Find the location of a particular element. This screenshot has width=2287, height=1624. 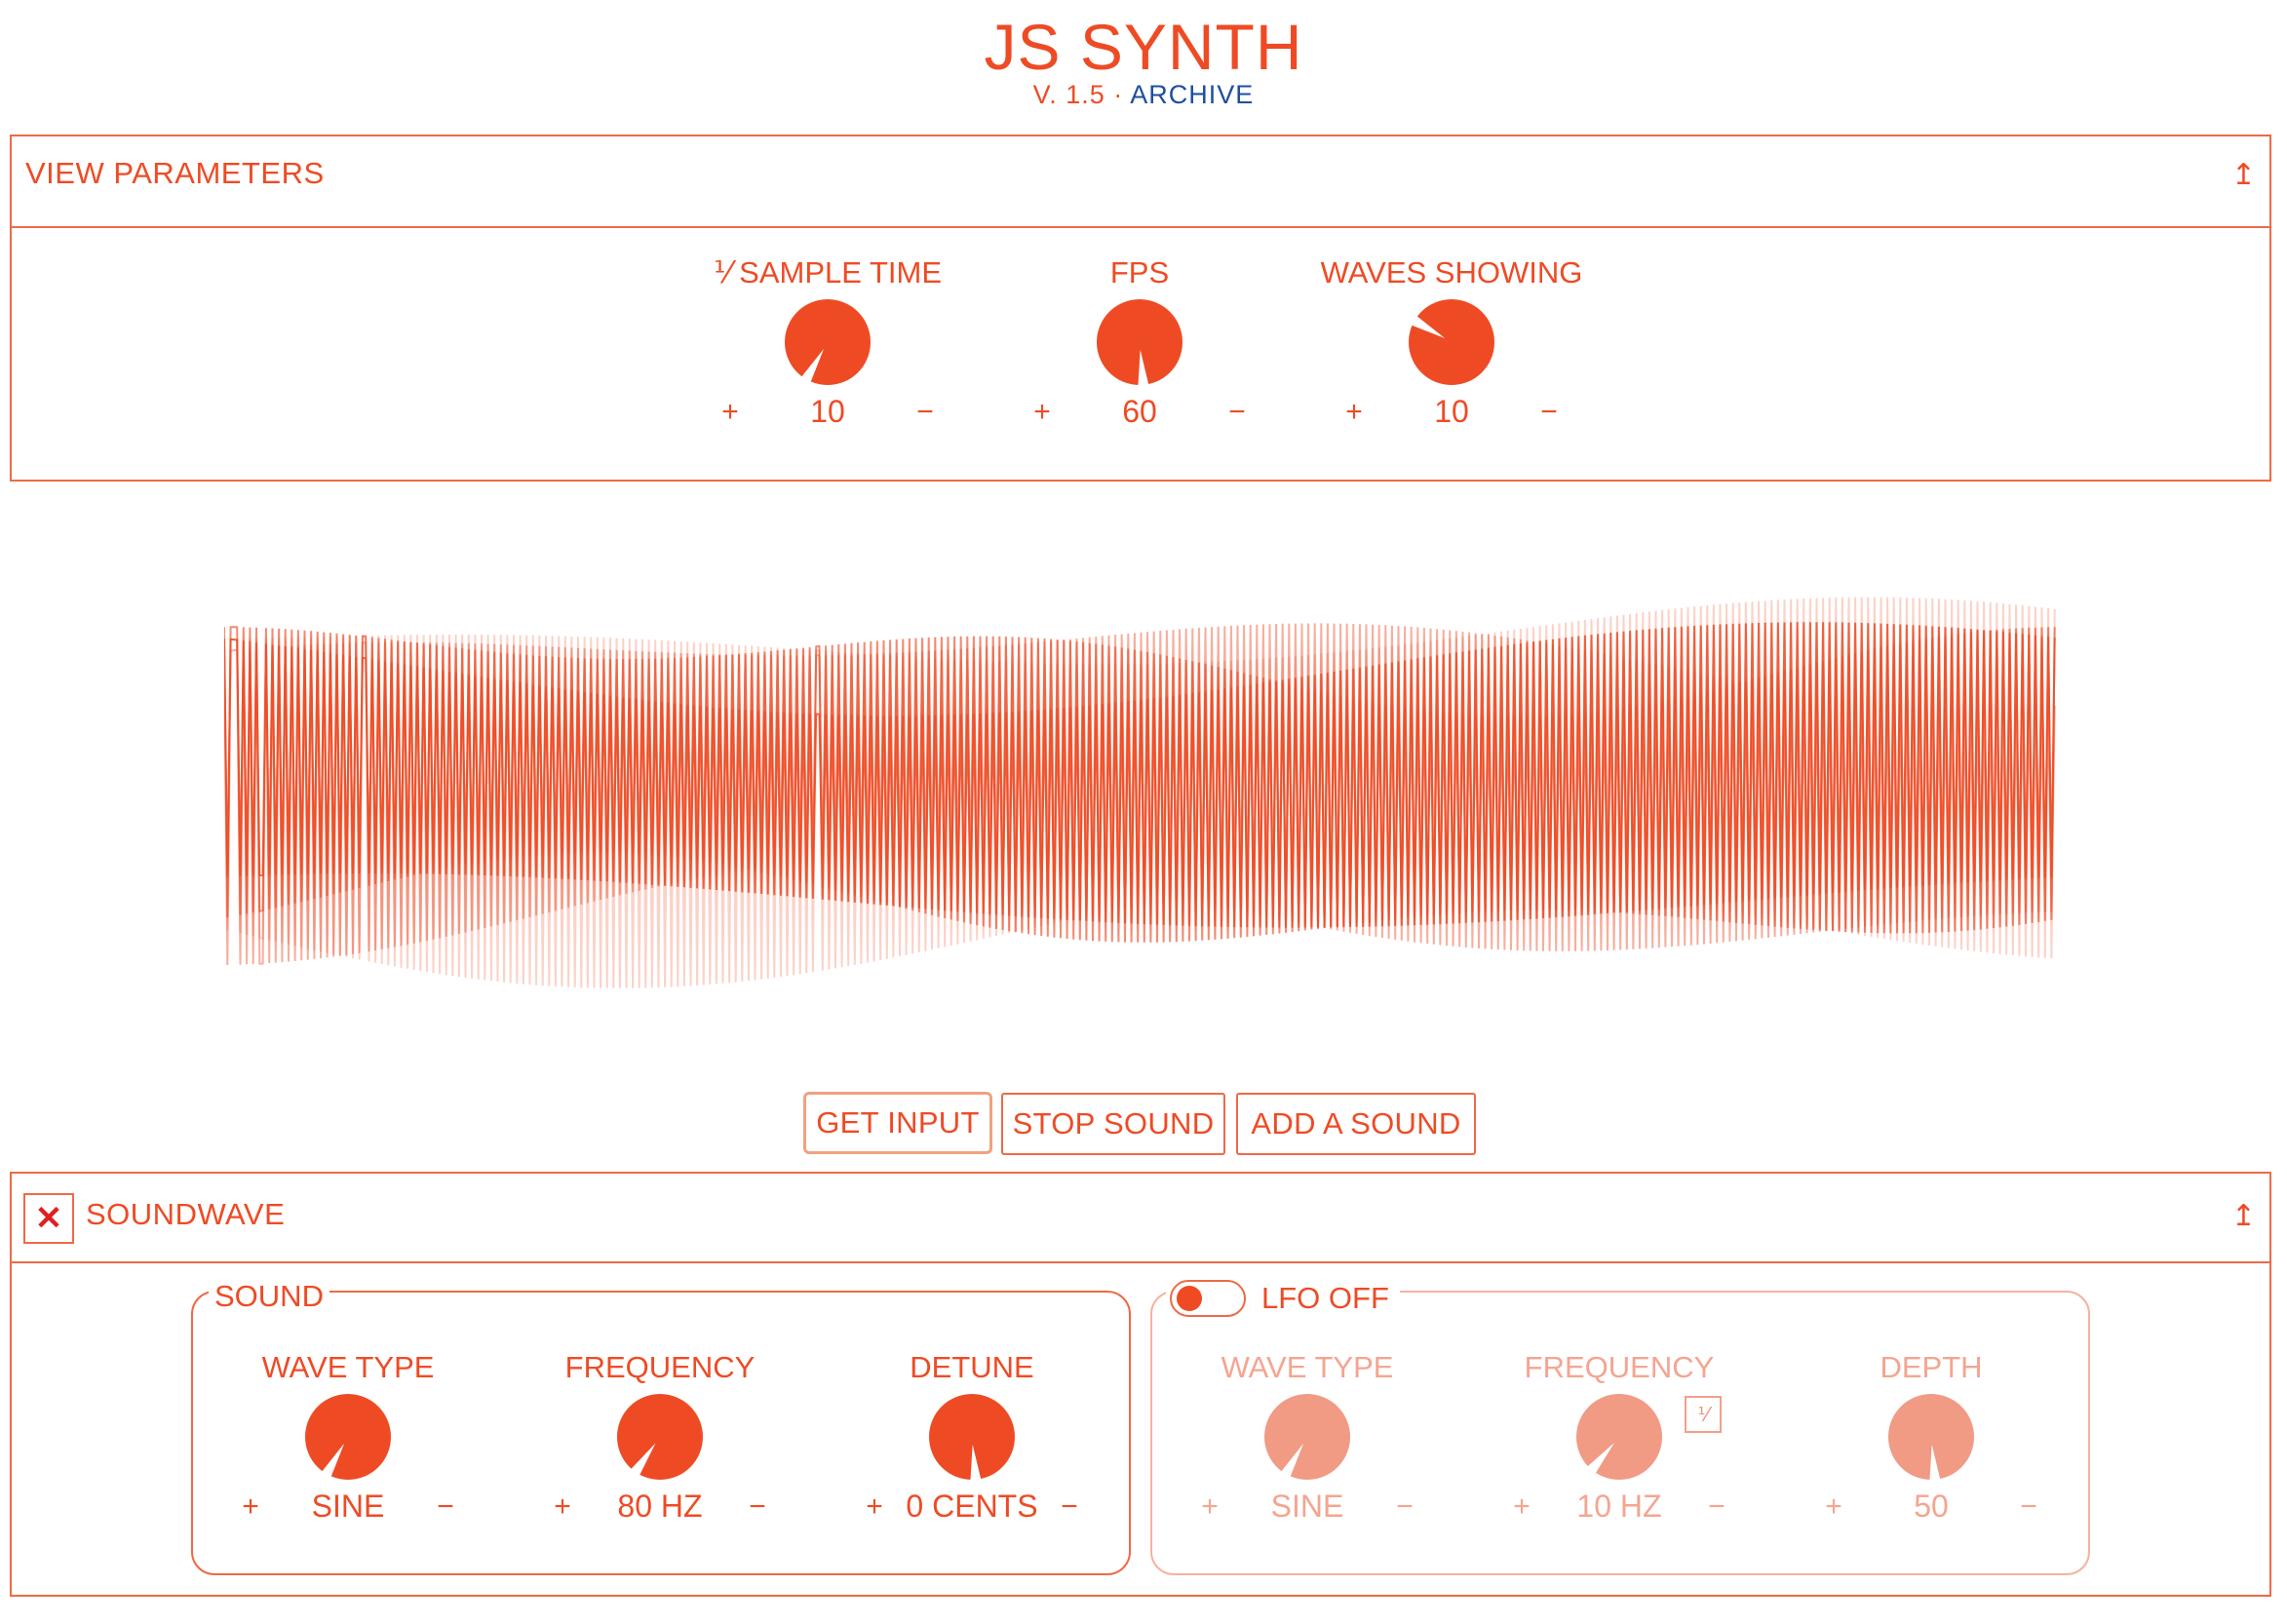

view-waves-showing-minus-button: − is located at coordinates (1549, 412).